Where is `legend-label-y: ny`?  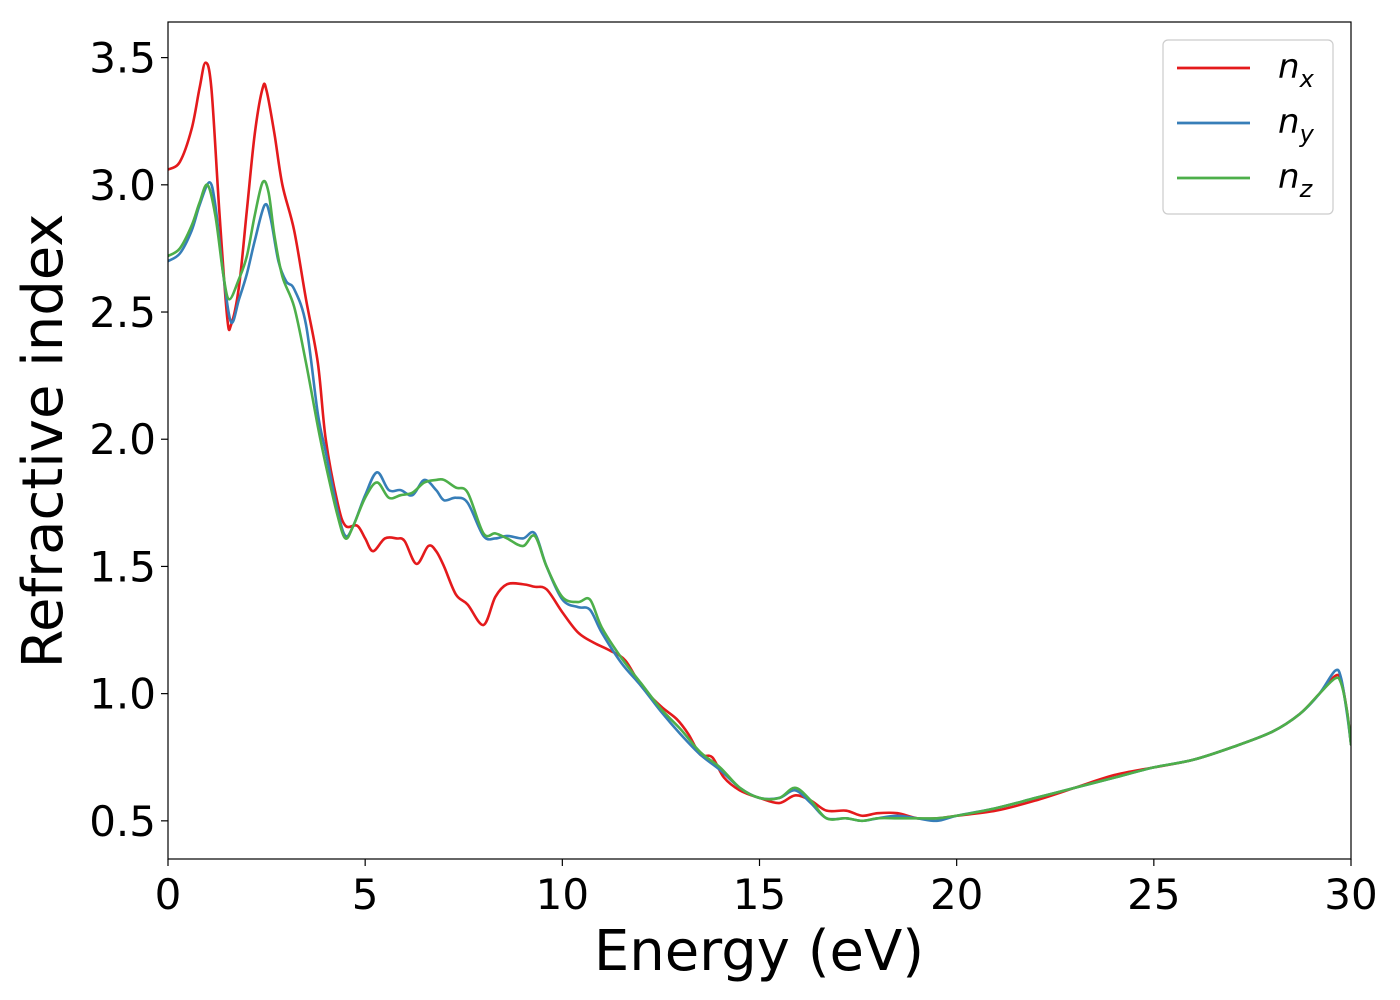 legend-label-y: ny is located at coordinates (1296, 125).